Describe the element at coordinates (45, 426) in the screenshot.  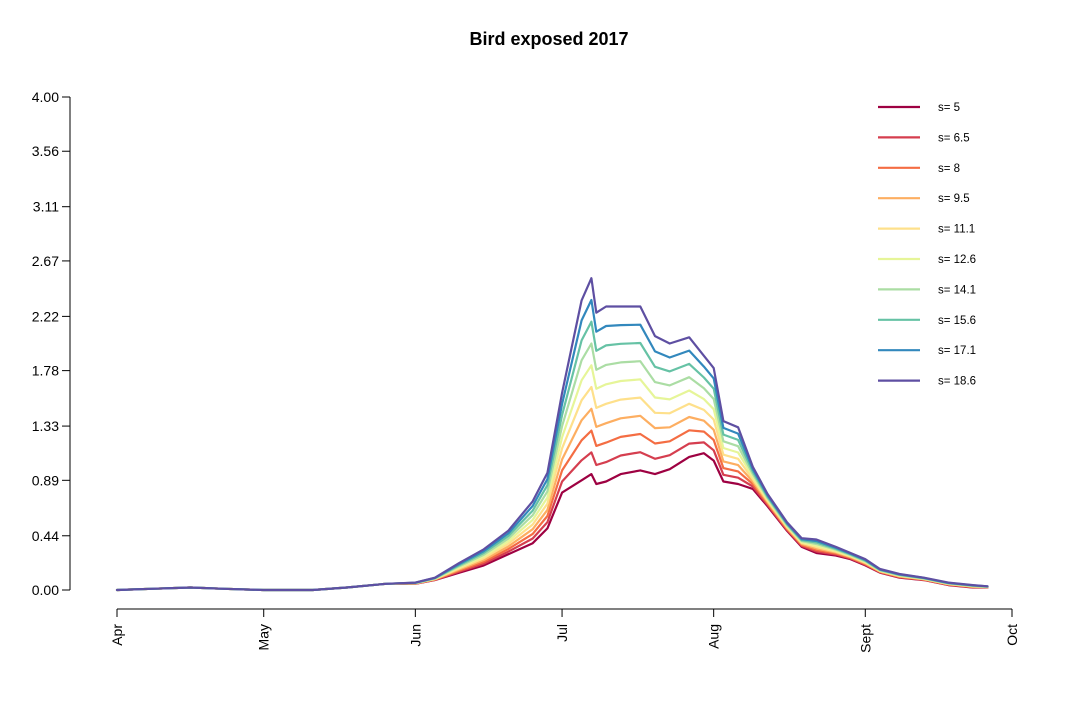
I see `y-tick-label: 1.33` at that location.